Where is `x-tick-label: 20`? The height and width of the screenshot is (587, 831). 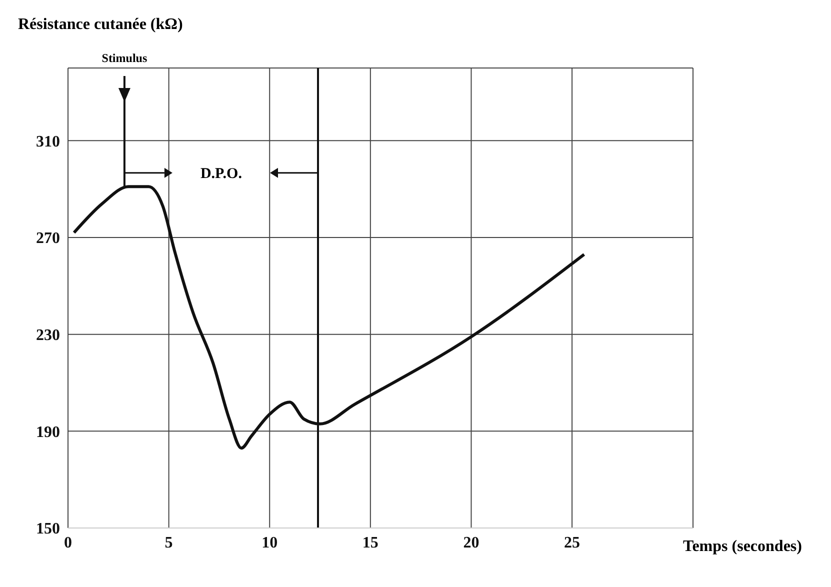 x-tick-label: 20 is located at coordinates (471, 543).